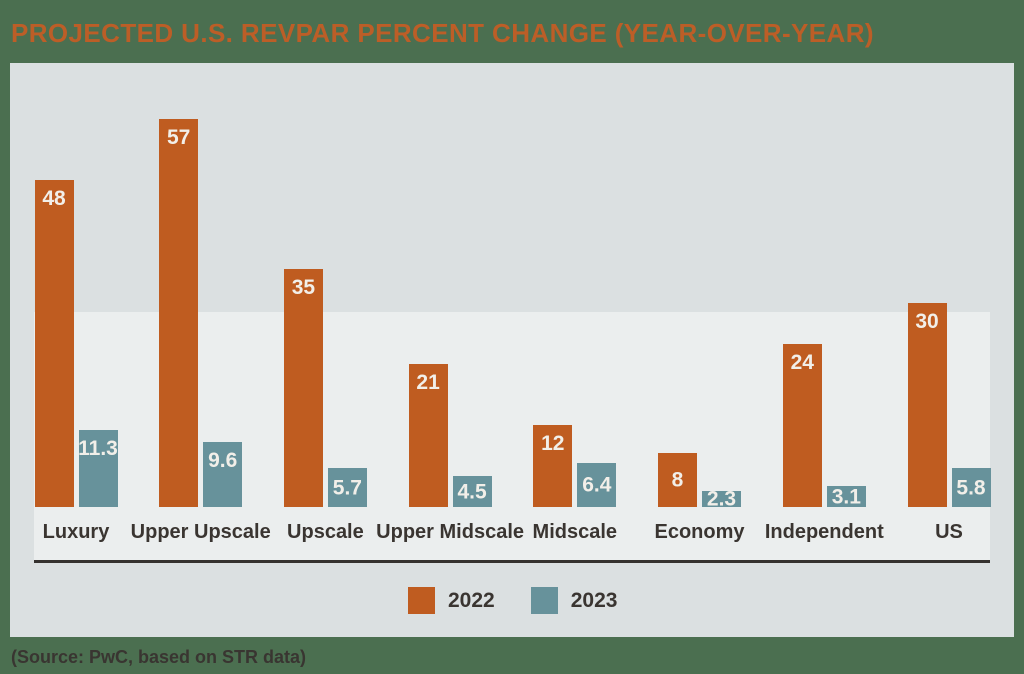 This screenshot has height=674, width=1024. What do you see at coordinates (98, 448) in the screenshot?
I see `bar-value-label: 11.3` at bounding box center [98, 448].